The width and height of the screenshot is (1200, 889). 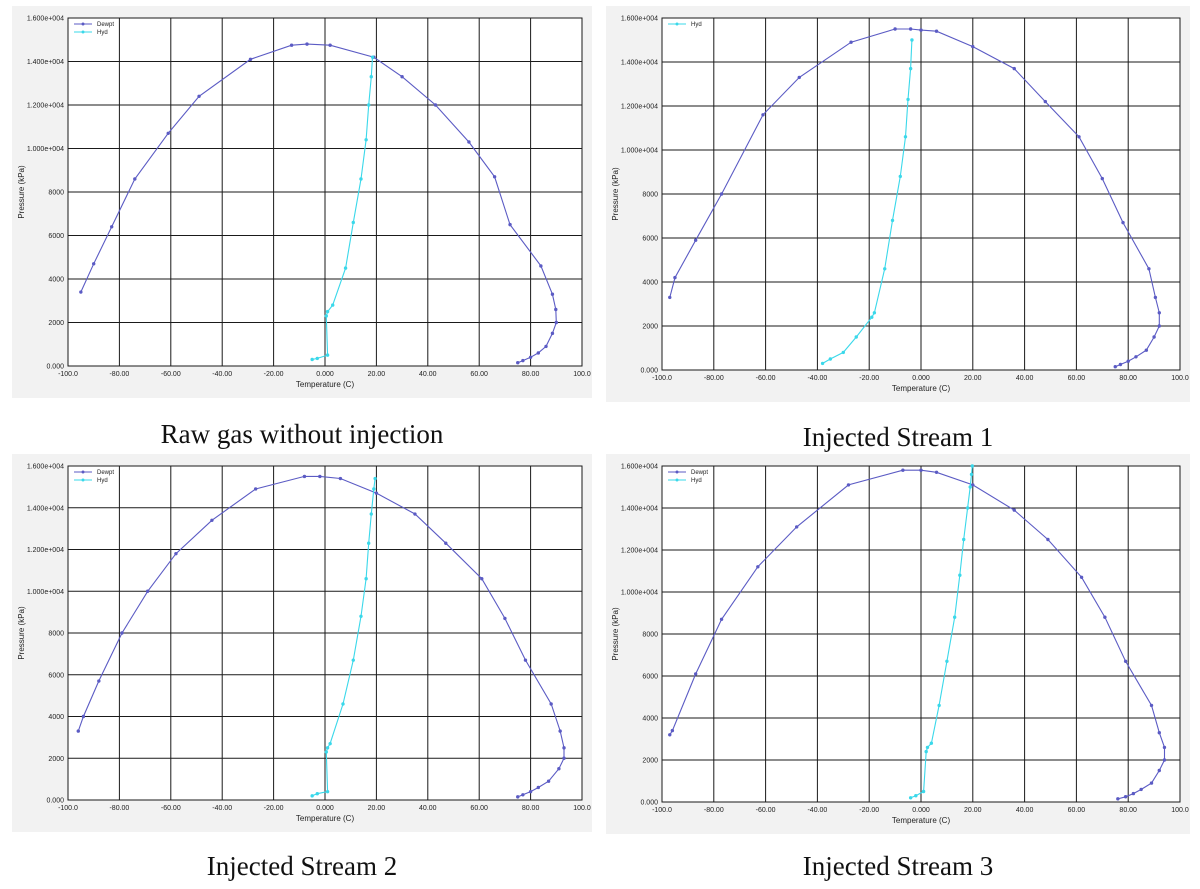 What do you see at coordinates (302, 866) in the screenshot?
I see `caption-injected-stream-2: Injected Stream 2` at bounding box center [302, 866].